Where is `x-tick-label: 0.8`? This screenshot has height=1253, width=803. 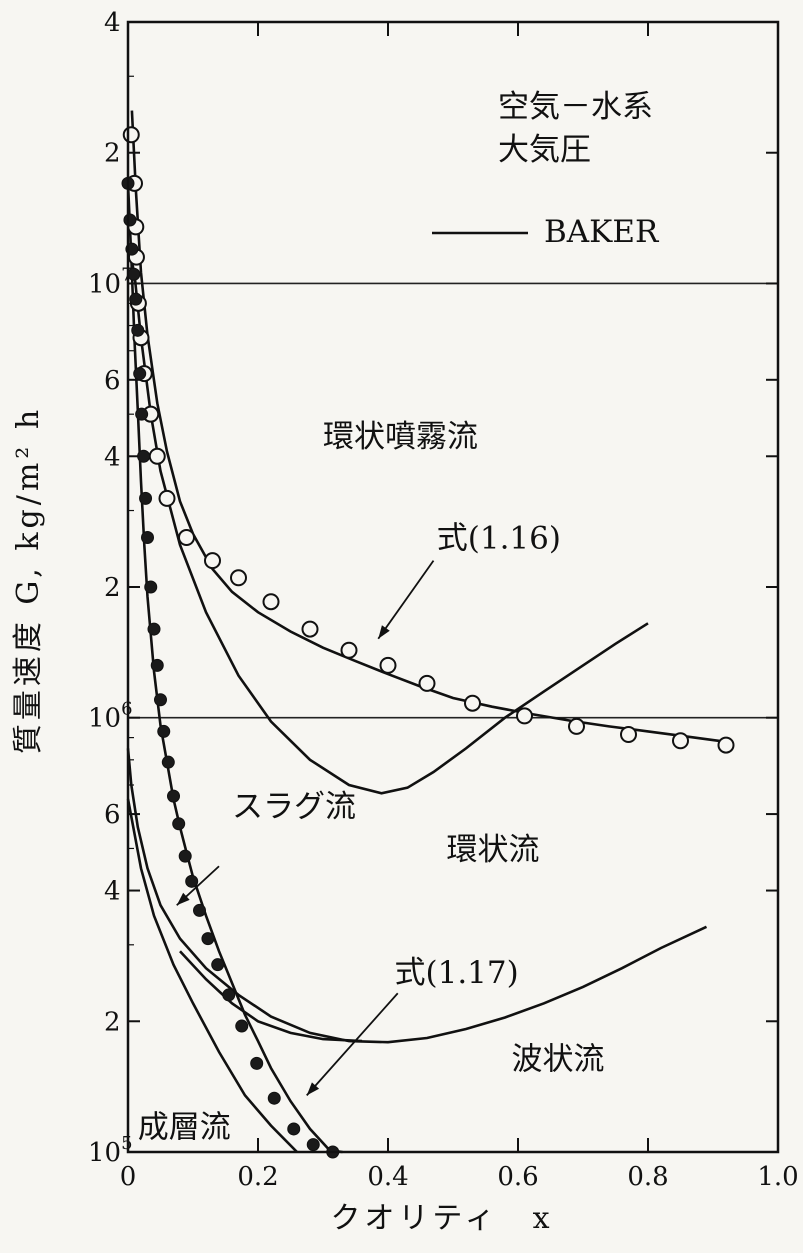 x-tick-label: 0.8 is located at coordinates (647, 1177).